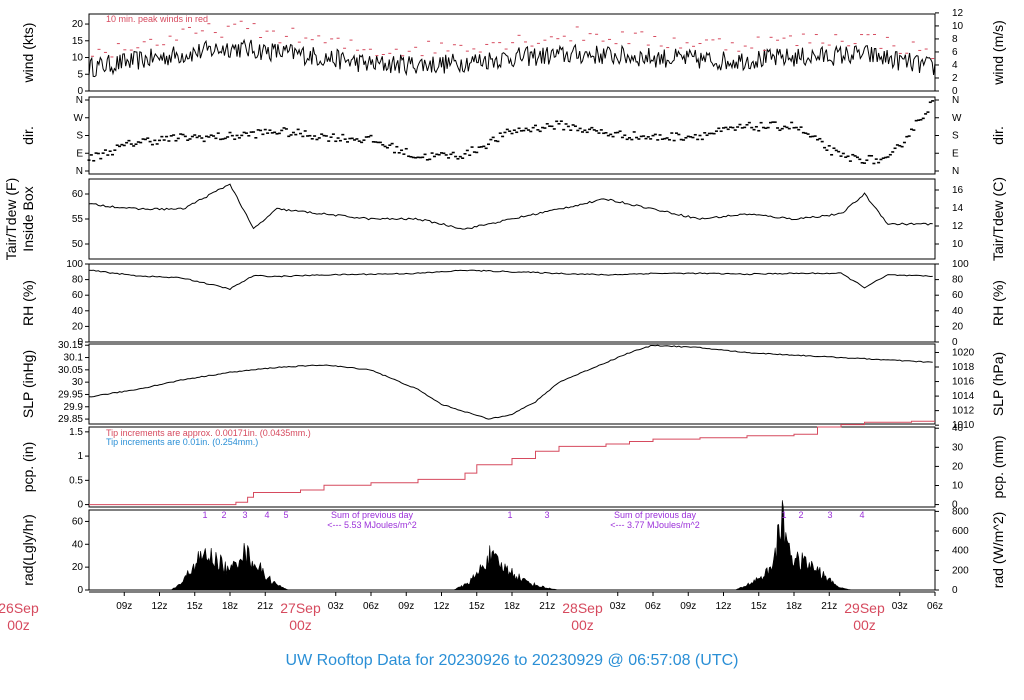  Describe the element at coordinates (955, 39) in the screenshot. I see `y-tick-label-right: 8` at that location.